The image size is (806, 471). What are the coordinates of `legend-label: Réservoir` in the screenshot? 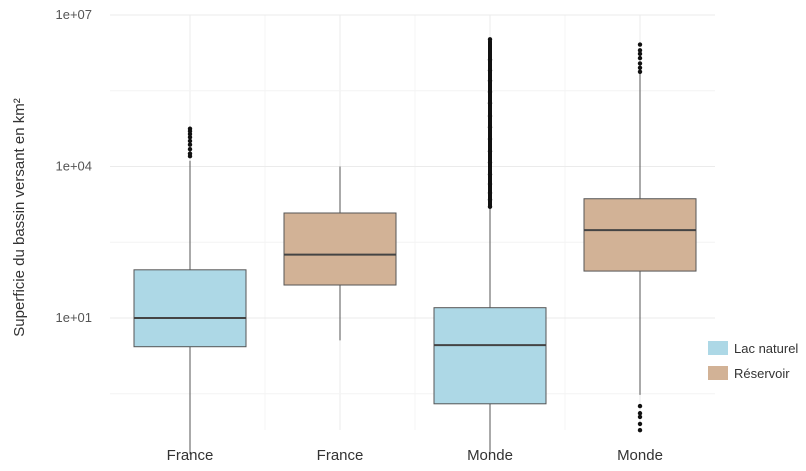 It's located at (762, 373).